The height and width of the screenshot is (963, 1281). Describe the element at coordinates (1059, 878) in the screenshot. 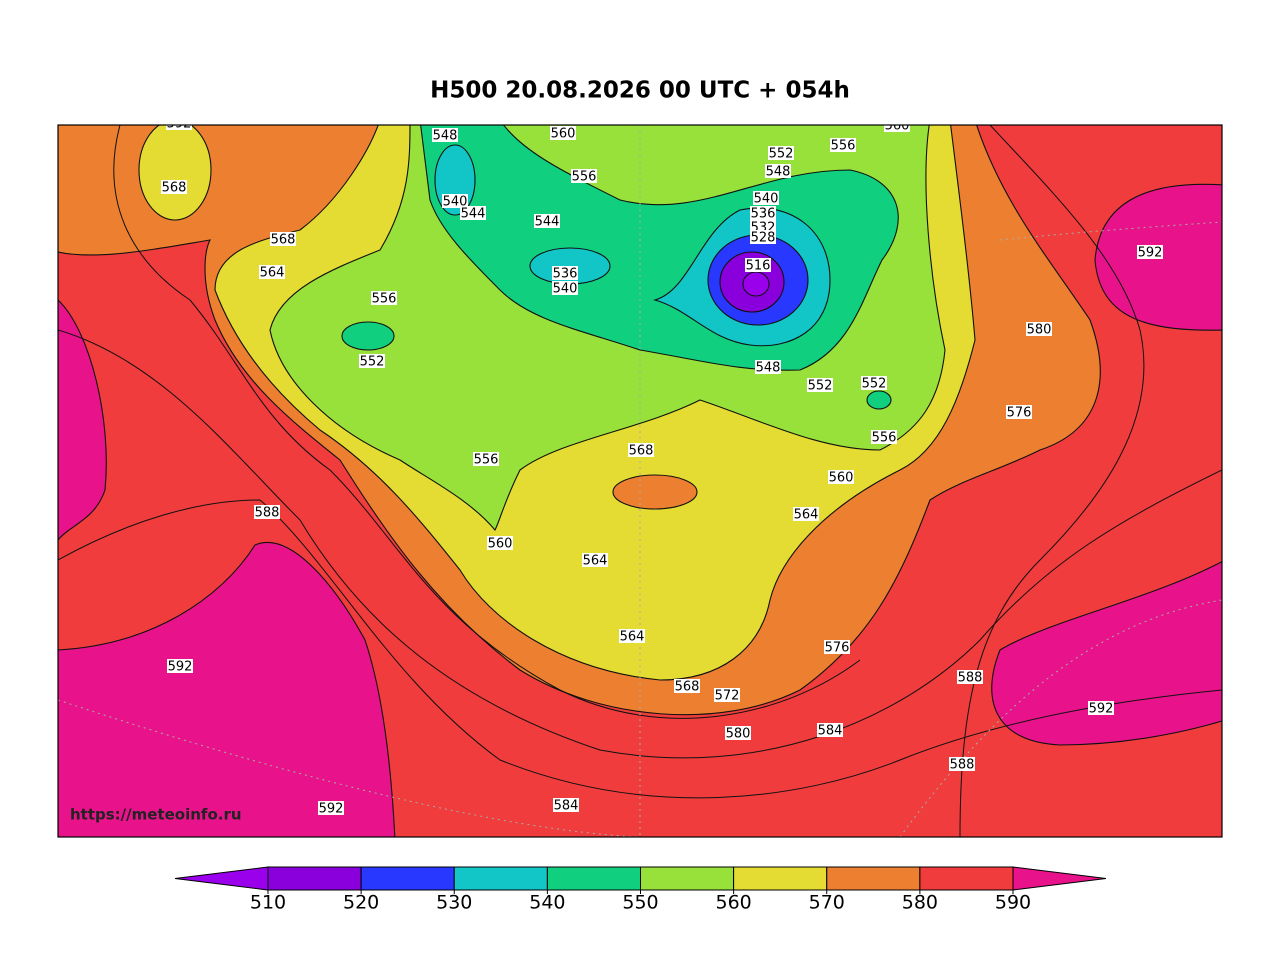

I see `colorbar-extension-high` at that location.